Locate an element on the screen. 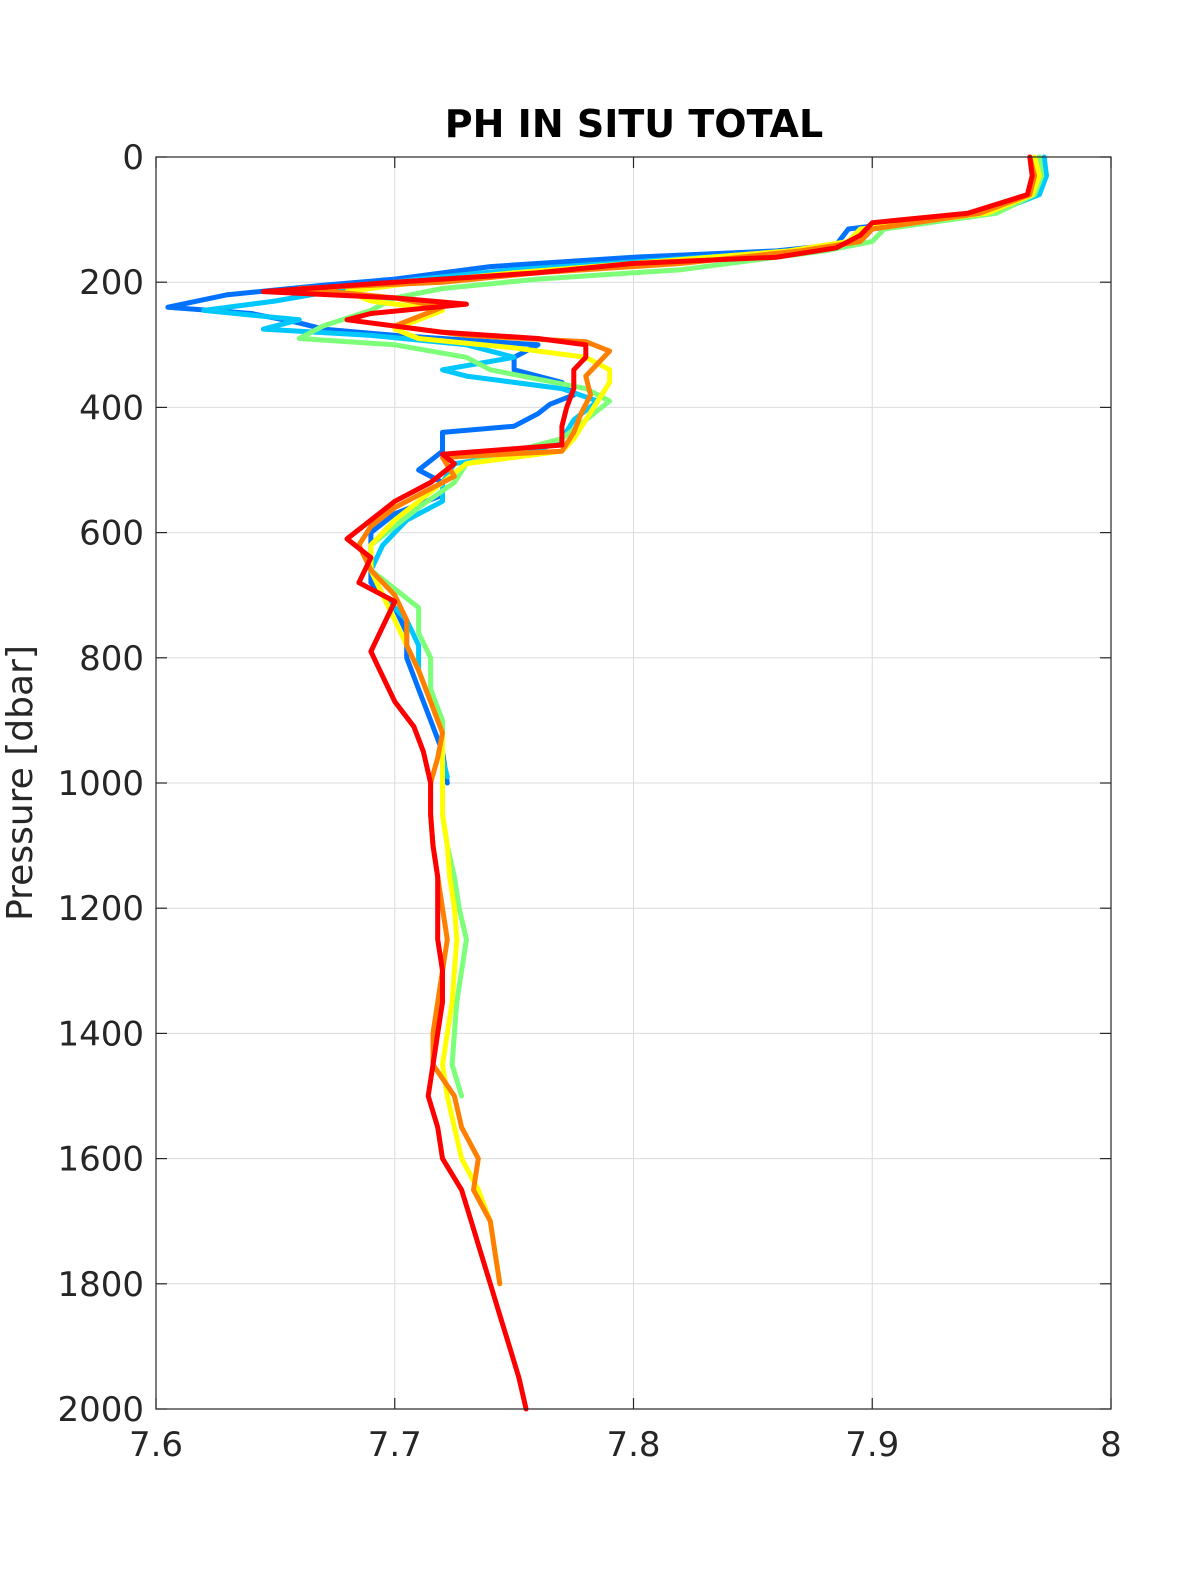 This screenshot has width=1200, height=1575. y-tick-label: 1000 is located at coordinates (100, 784).